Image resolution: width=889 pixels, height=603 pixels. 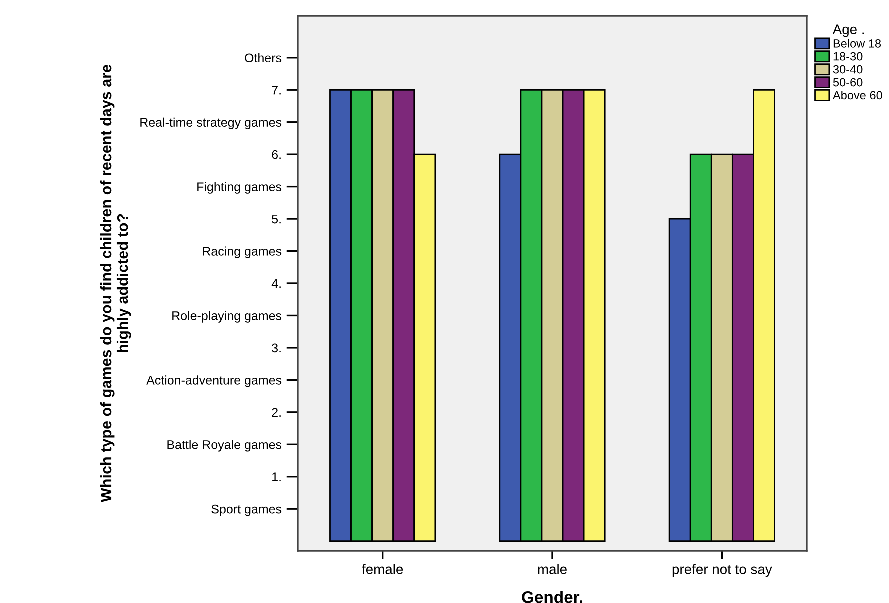 What do you see at coordinates (211, 124) in the screenshot?
I see `y-tick-label: Real-time strategy games` at bounding box center [211, 124].